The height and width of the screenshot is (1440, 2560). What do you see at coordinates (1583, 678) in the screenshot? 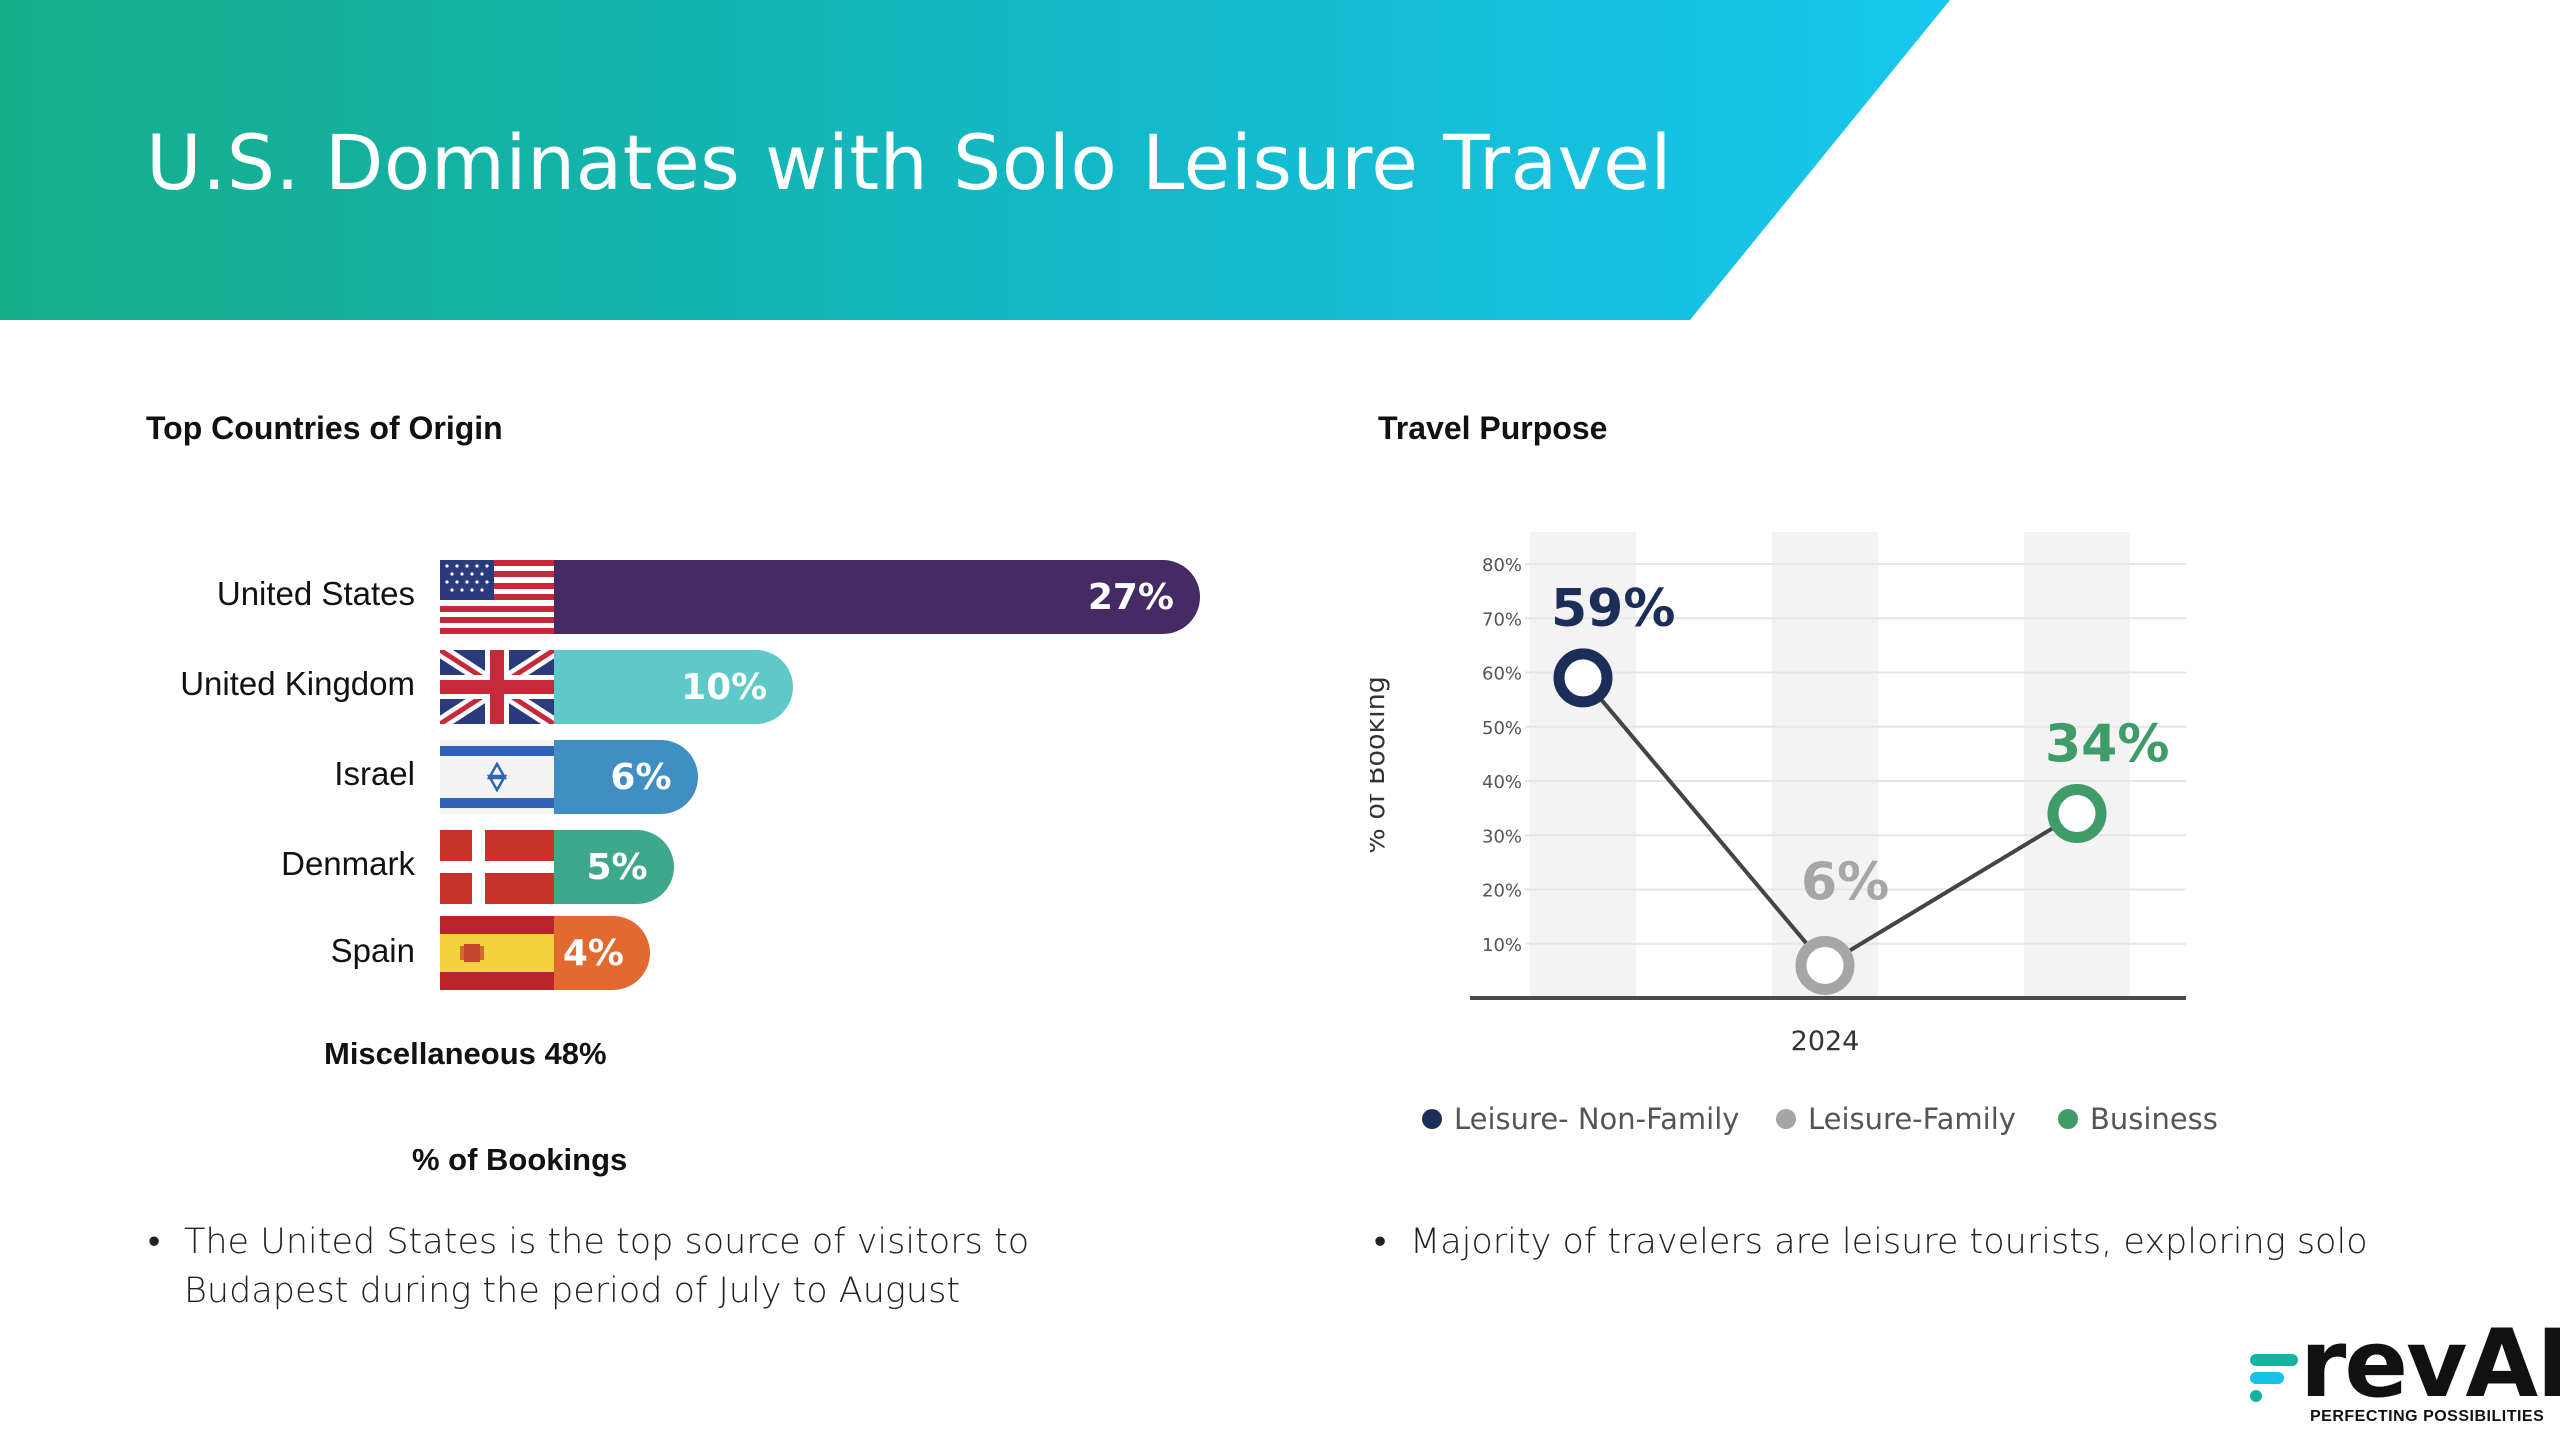
I see `data-point-leisure-non-family` at bounding box center [1583, 678].